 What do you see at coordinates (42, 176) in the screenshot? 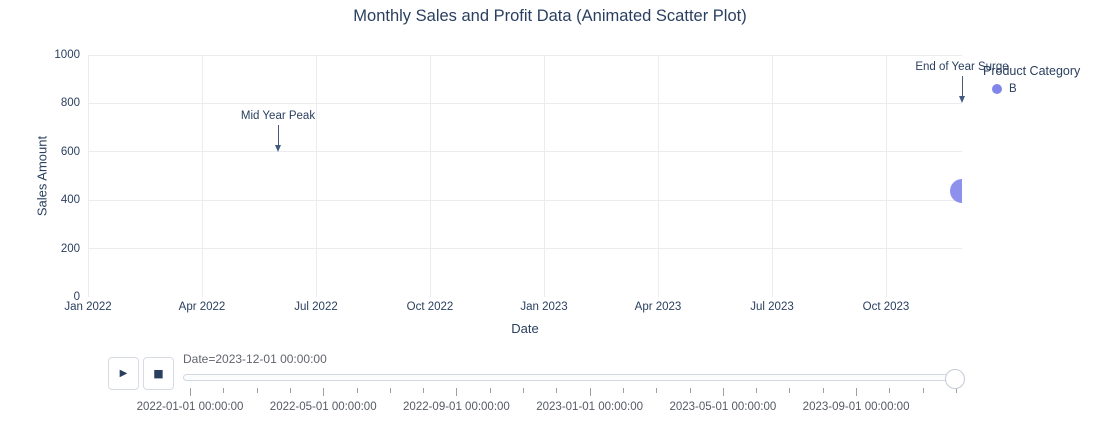
I see `y-axis-title: Sales Amount` at bounding box center [42, 176].